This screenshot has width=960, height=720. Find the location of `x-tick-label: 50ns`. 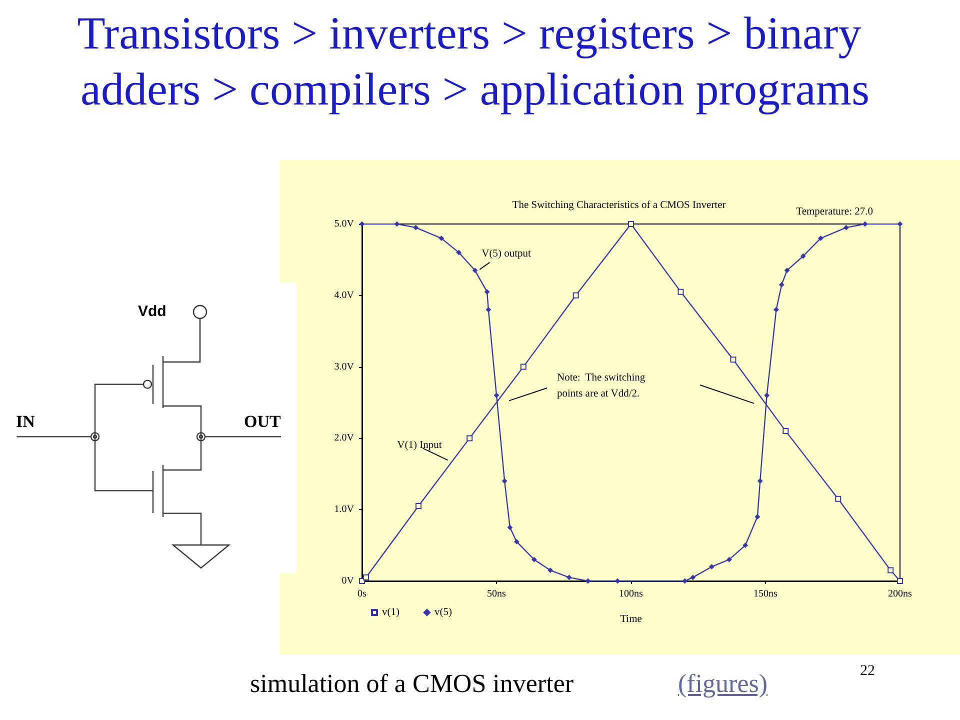

x-tick-label: 50ns is located at coordinates (496, 594).